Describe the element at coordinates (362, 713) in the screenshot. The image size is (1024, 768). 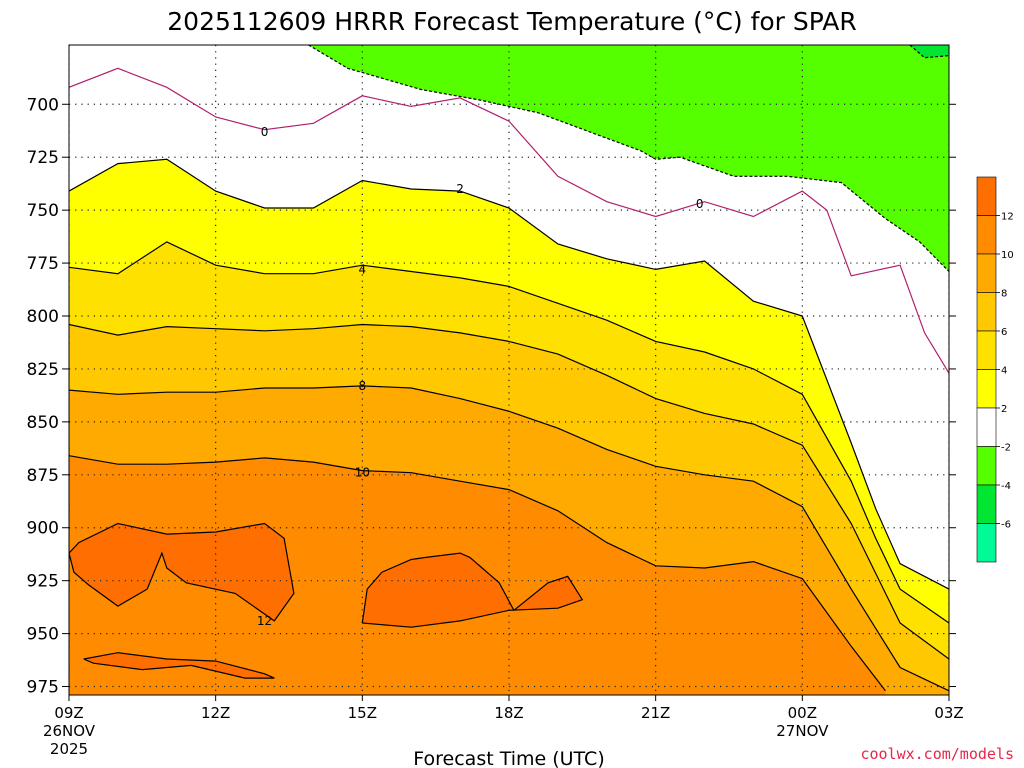
I see `x-tick-label: 15Z` at that location.